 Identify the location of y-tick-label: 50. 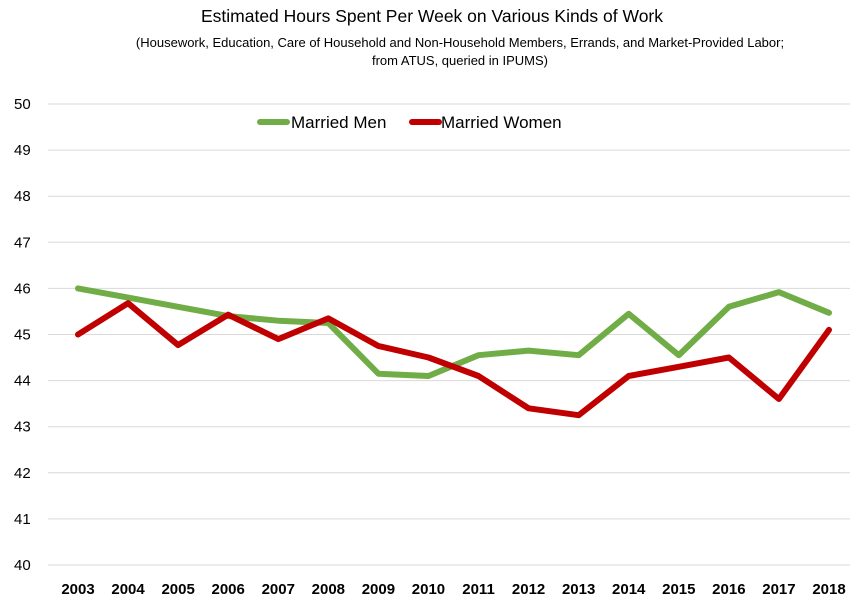
(22, 104).